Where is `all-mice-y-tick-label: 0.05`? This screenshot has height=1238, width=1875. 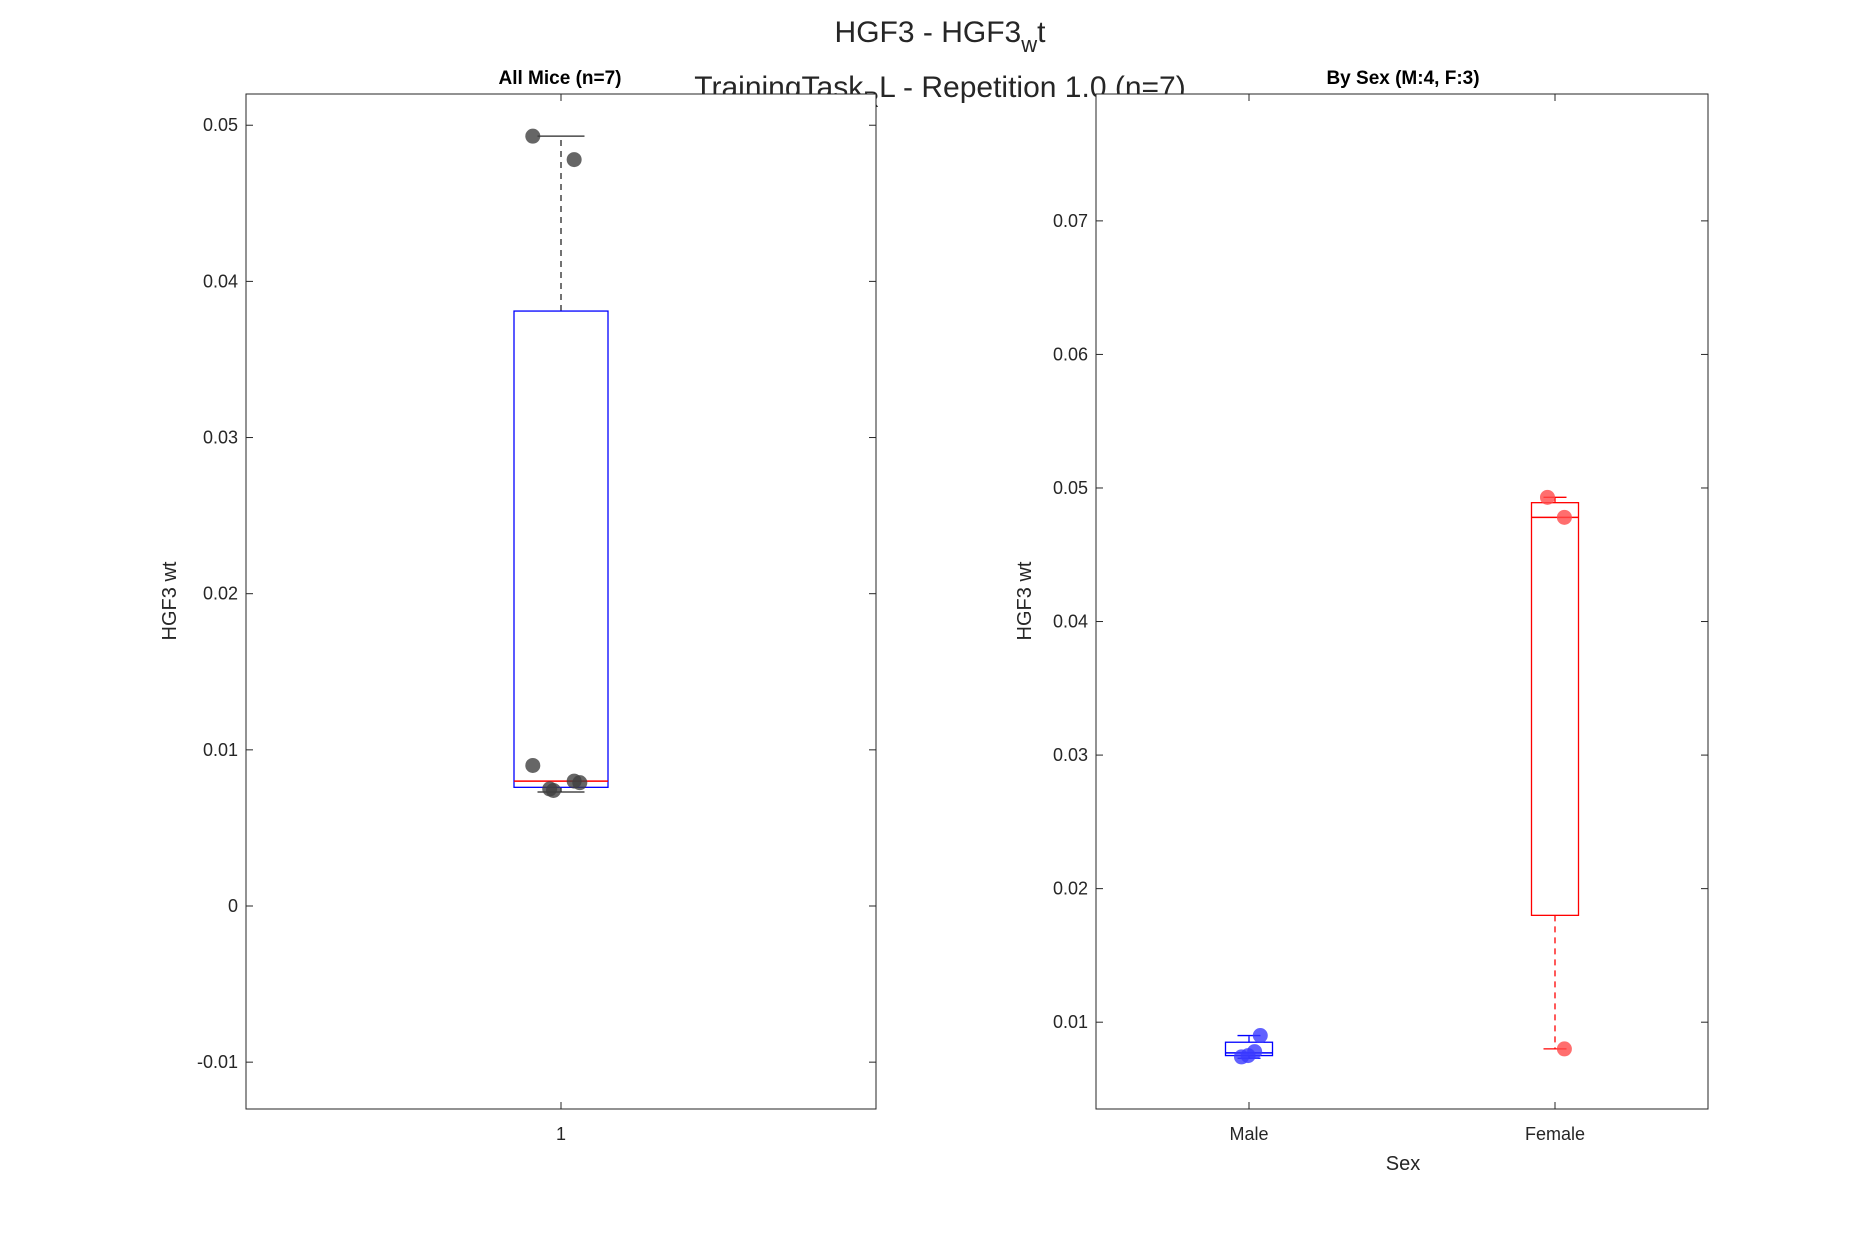
all-mice-y-tick-label: 0.05 is located at coordinates (220, 125).